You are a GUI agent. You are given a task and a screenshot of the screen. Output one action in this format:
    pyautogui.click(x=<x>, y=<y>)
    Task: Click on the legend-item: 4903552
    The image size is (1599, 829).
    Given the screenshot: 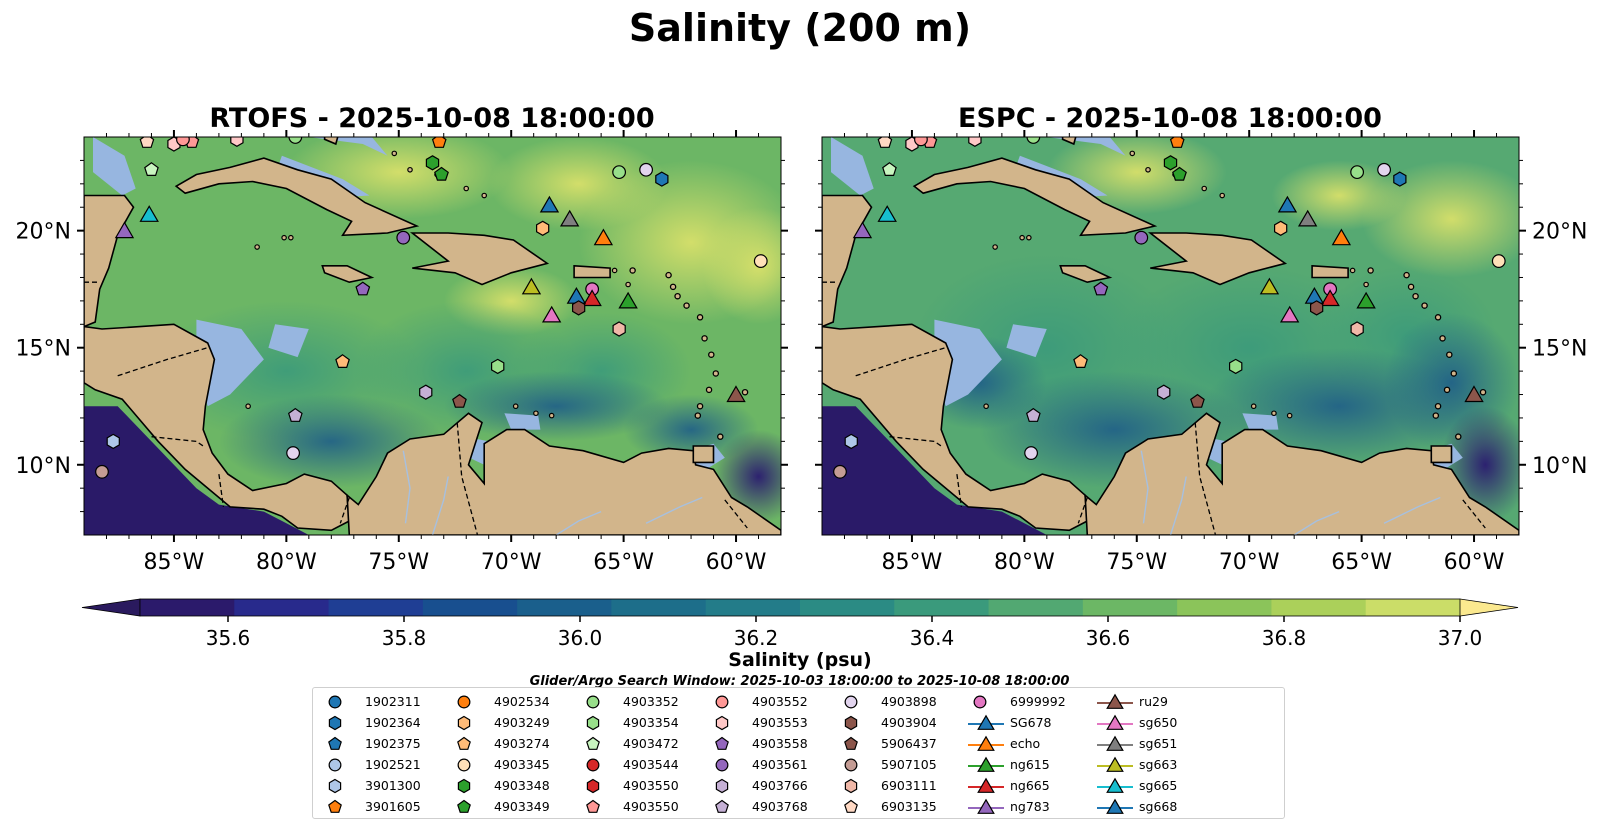 What is the action you would take?
    pyautogui.click(x=770, y=702)
    